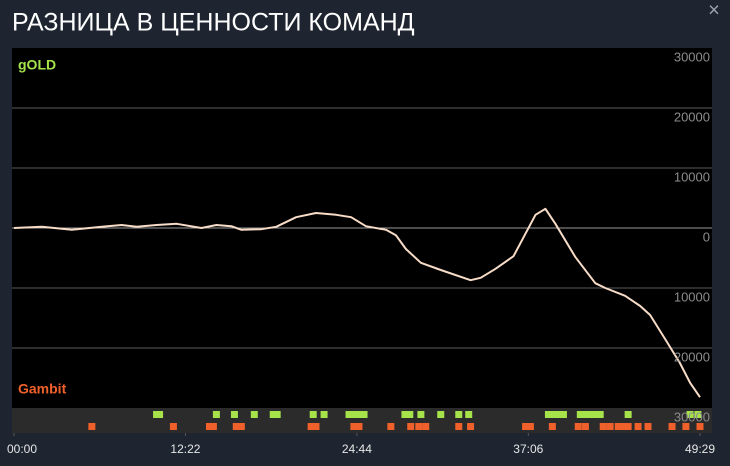 This screenshot has width=730, height=466. Describe the element at coordinates (37, 65) in the screenshot. I see `top-team-label: gOLD` at that location.